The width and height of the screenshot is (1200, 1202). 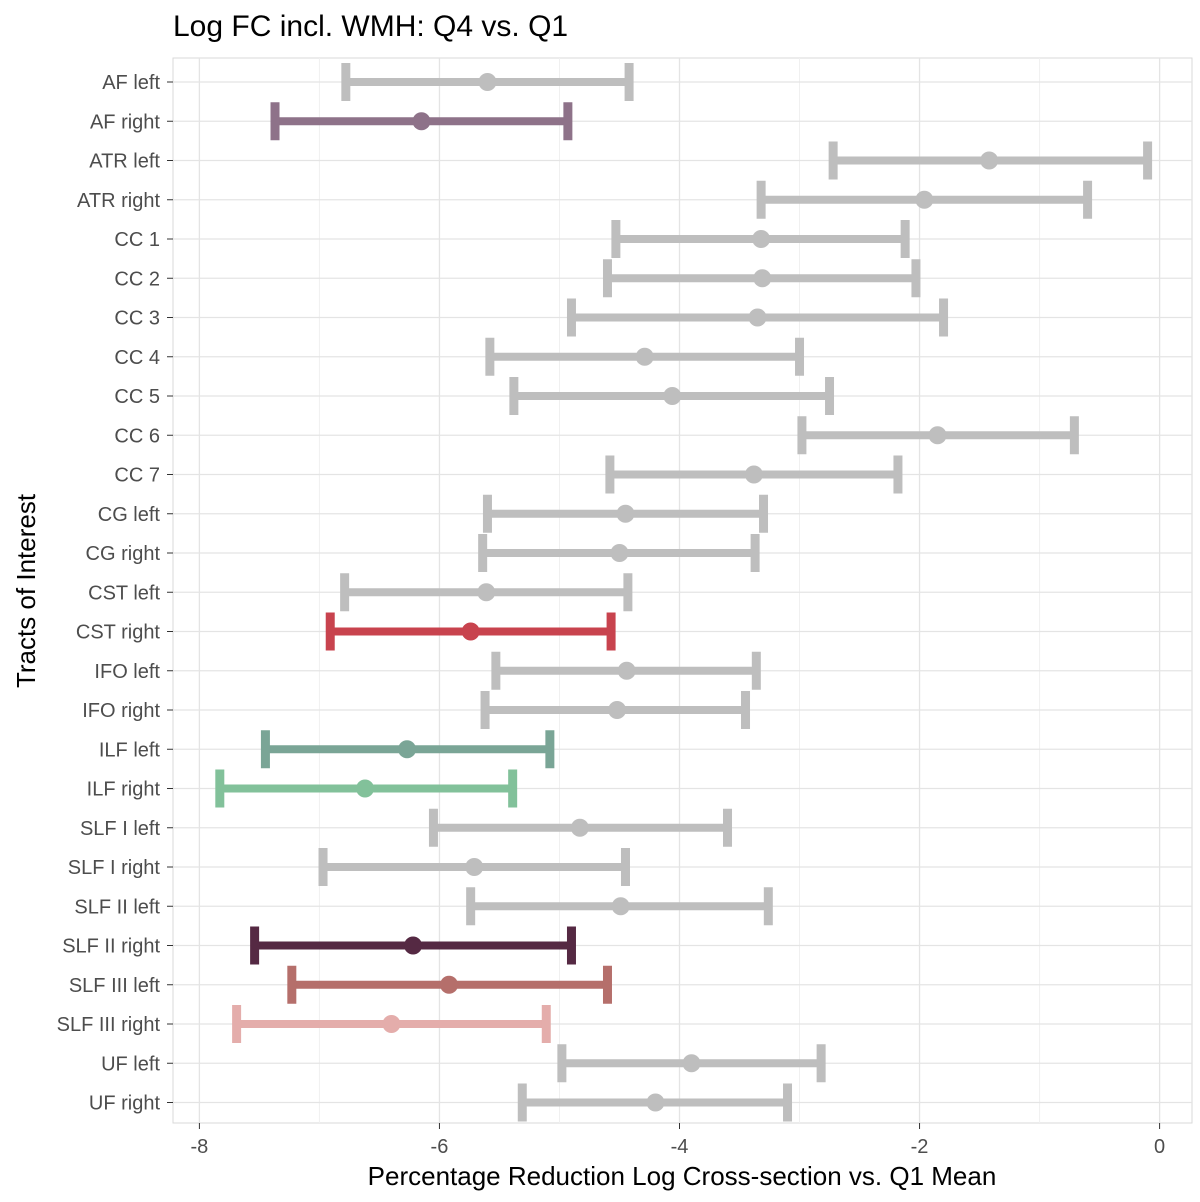 I want to click on x-tick-label: 0, so click(x=1159, y=1147).